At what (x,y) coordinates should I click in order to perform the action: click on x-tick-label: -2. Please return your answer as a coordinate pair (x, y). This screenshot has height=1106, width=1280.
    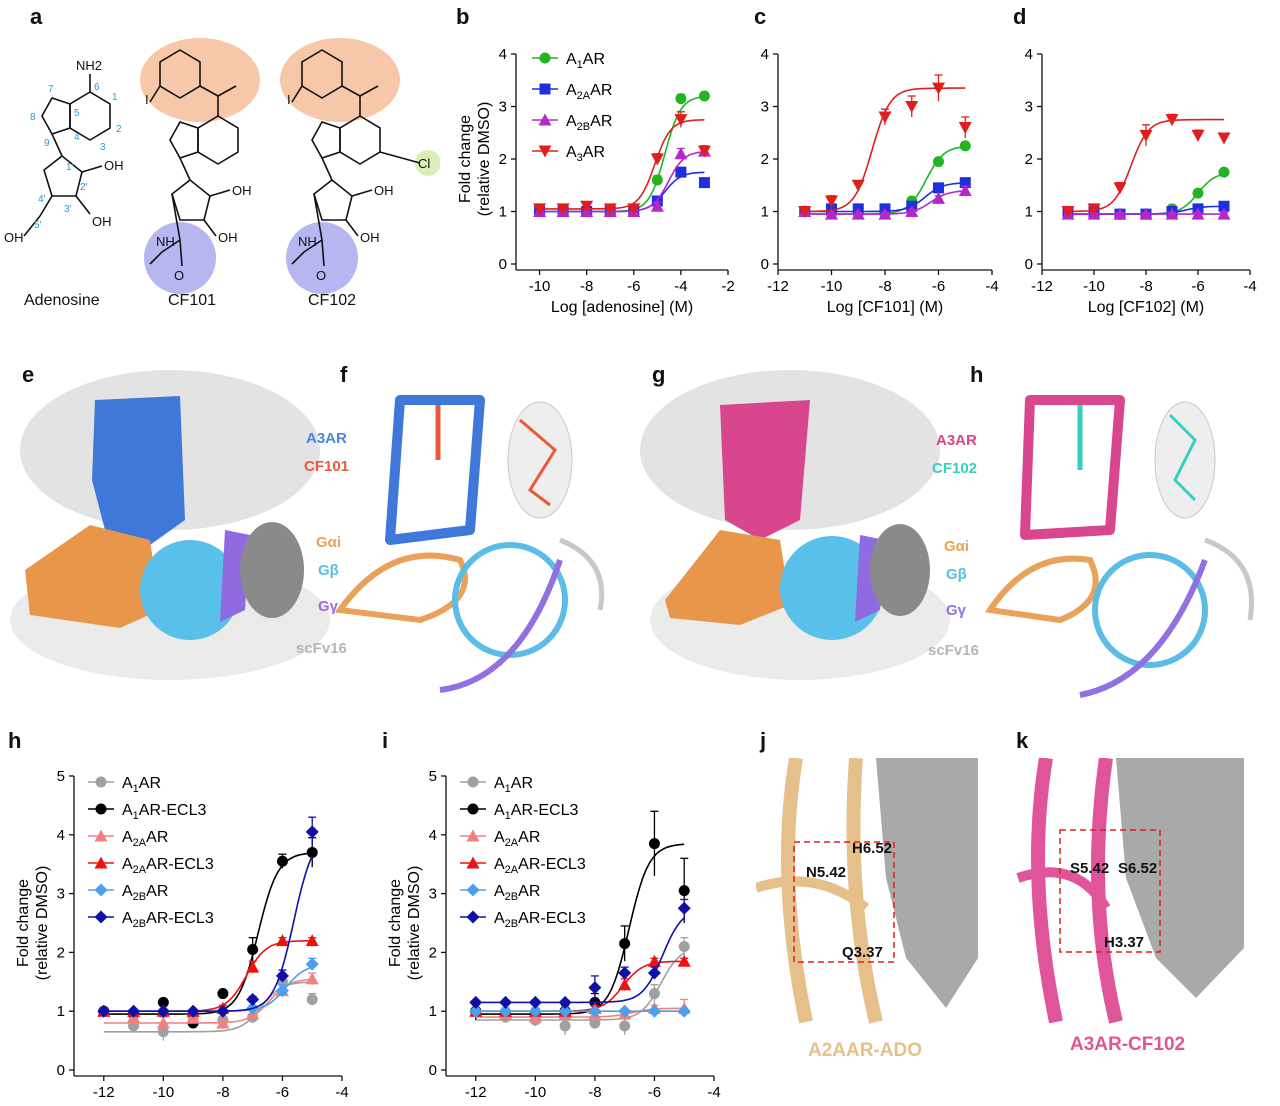
    Looking at the image, I should click on (727, 286).